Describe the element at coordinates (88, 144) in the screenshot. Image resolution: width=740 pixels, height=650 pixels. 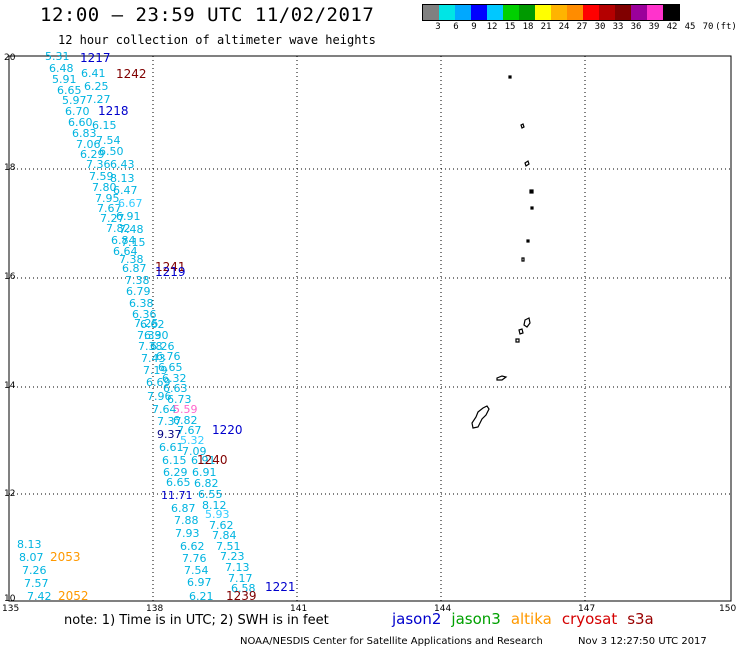
I see `wave-height-label: 7.06` at that location.